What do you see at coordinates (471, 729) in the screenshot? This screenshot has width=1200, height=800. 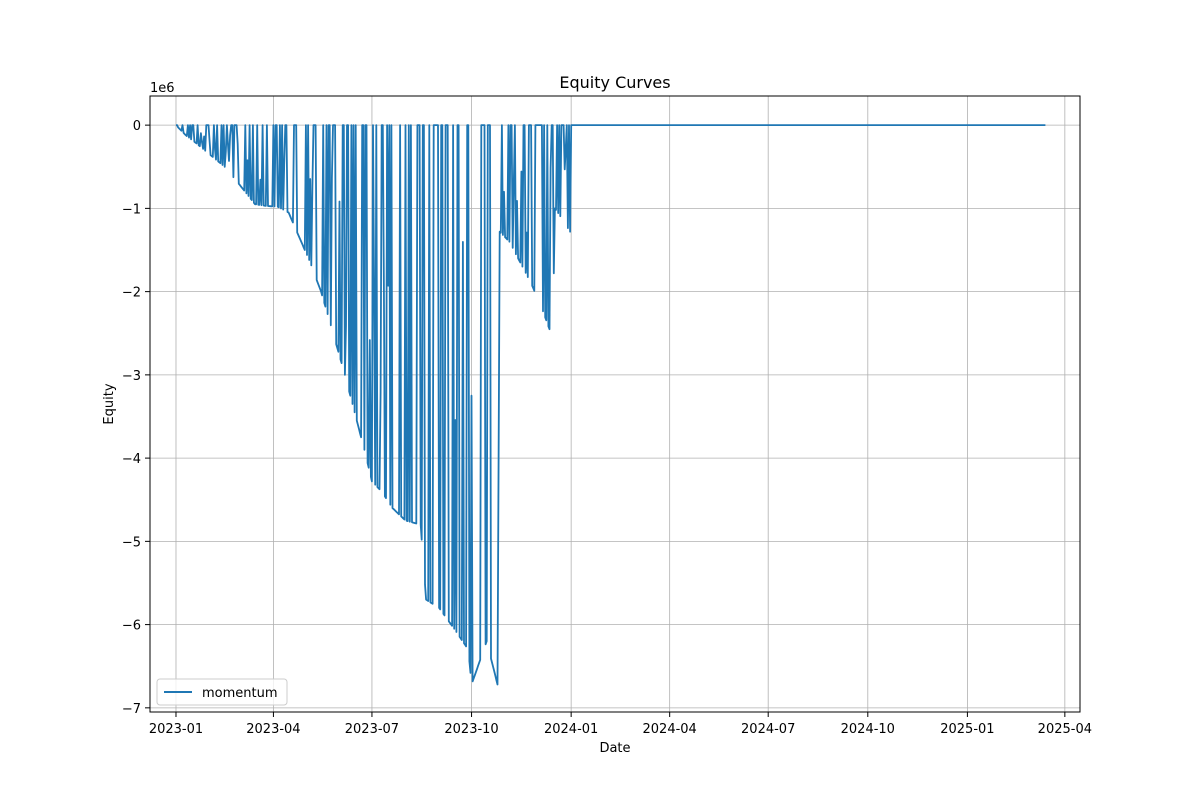 I see `x-tick-label: 2023-10` at bounding box center [471, 729].